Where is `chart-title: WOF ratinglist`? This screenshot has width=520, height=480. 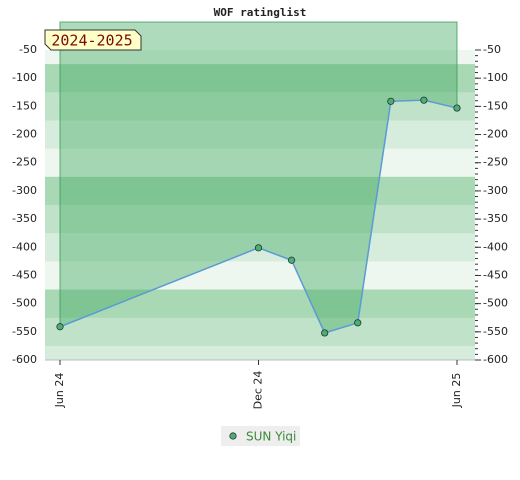
chart-title: WOF ratinglist is located at coordinates (260, 12).